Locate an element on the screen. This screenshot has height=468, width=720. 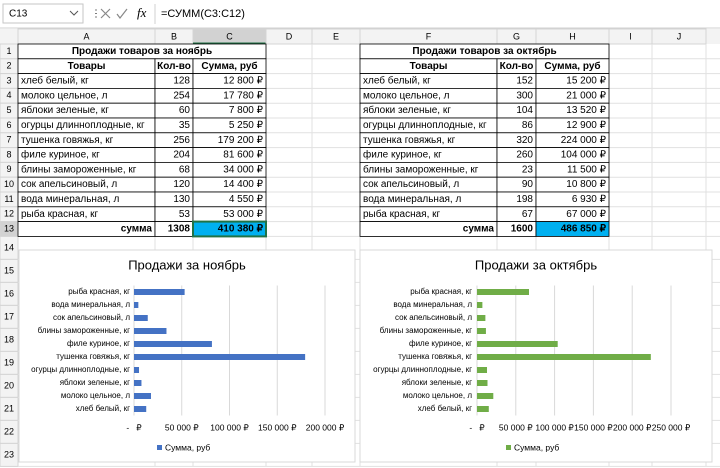
y-tick-label: тушенка говяжья, кг is located at coordinates (435, 356).